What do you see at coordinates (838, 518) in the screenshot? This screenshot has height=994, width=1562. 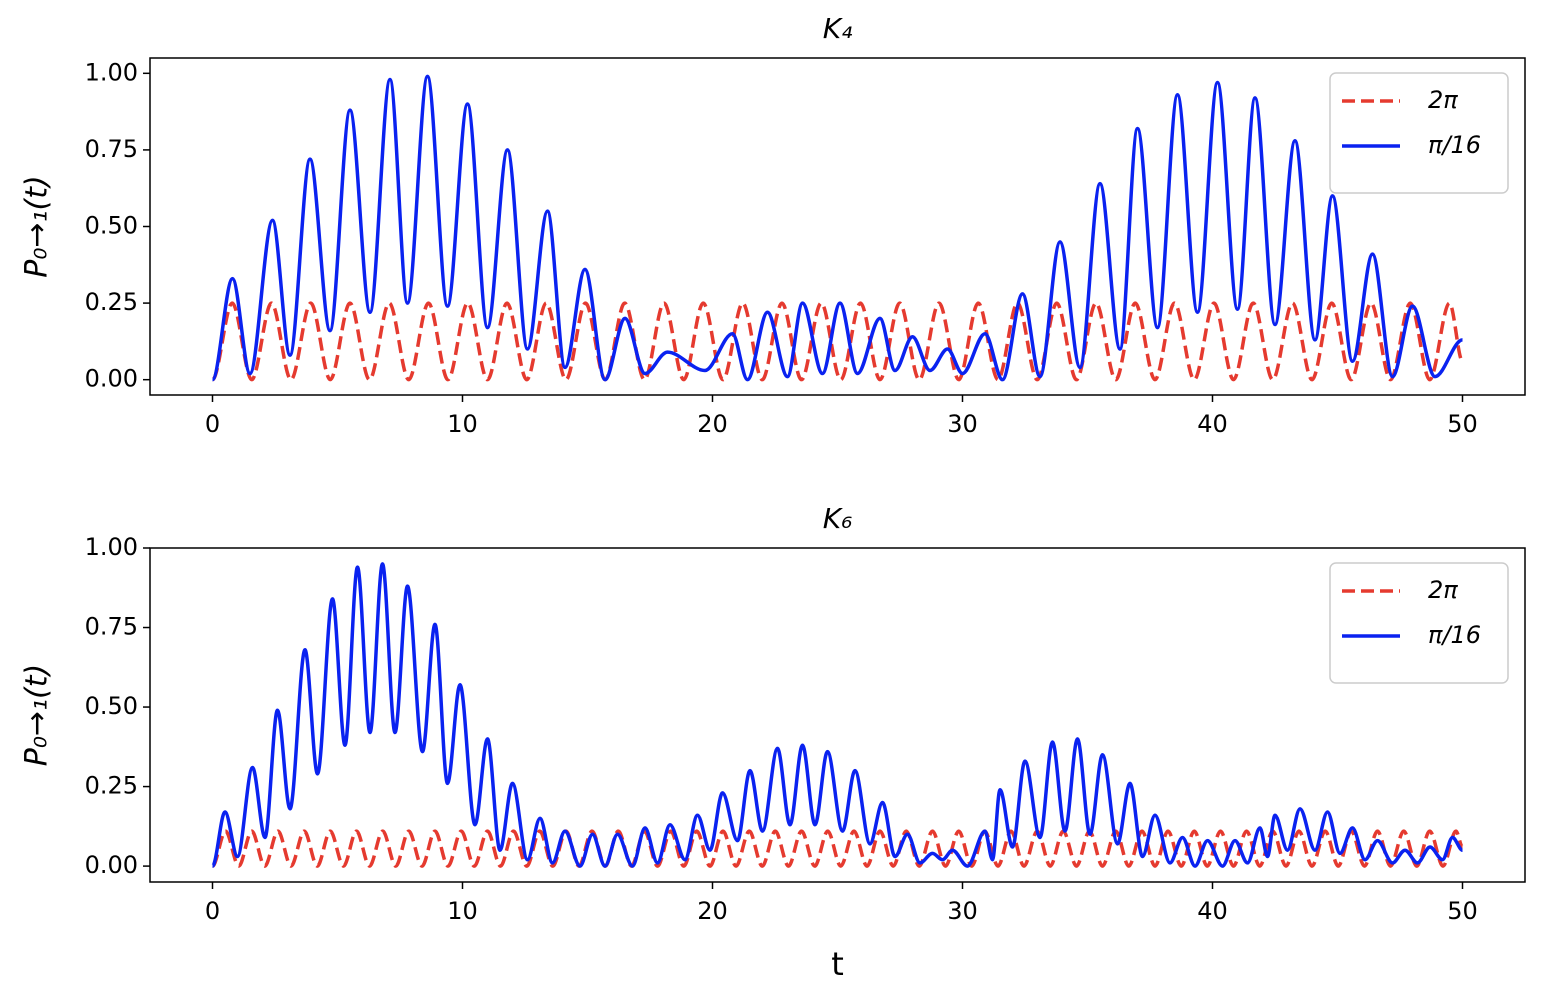 I see `chart-title: K₆` at bounding box center [838, 518].